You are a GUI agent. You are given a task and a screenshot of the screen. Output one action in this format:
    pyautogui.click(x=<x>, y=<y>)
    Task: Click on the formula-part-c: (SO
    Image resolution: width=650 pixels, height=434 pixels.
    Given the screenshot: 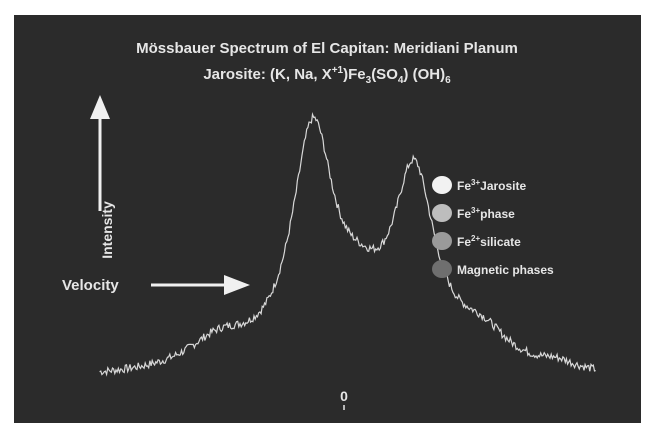 What is the action you would take?
    pyautogui.click(x=384, y=74)
    